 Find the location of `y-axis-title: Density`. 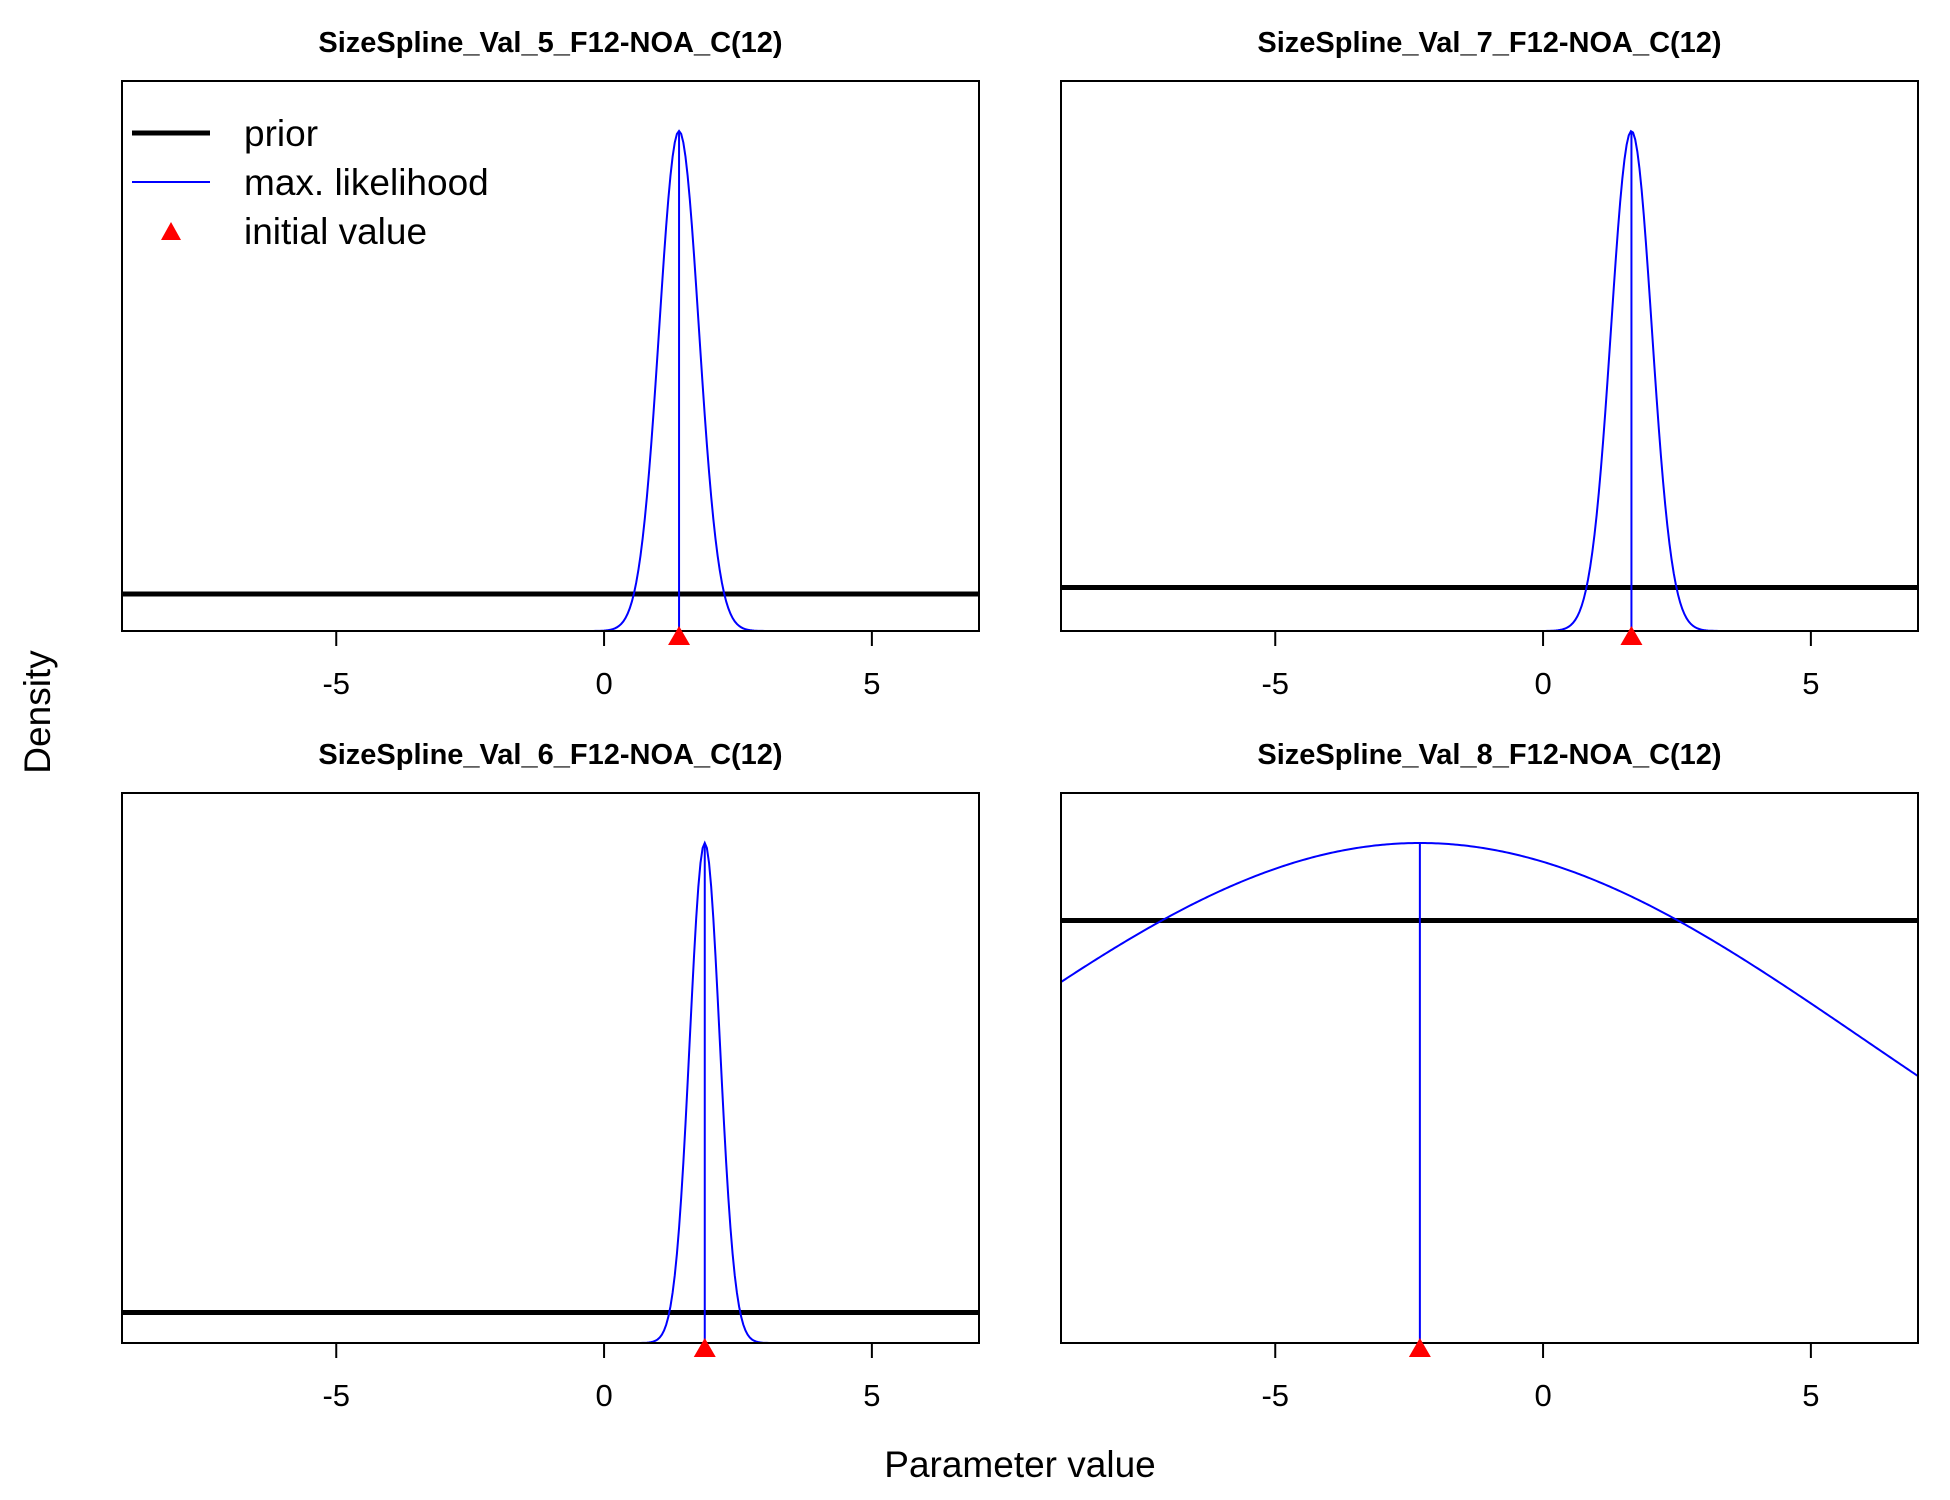

y-axis-title: Density is located at coordinates (37, 712).